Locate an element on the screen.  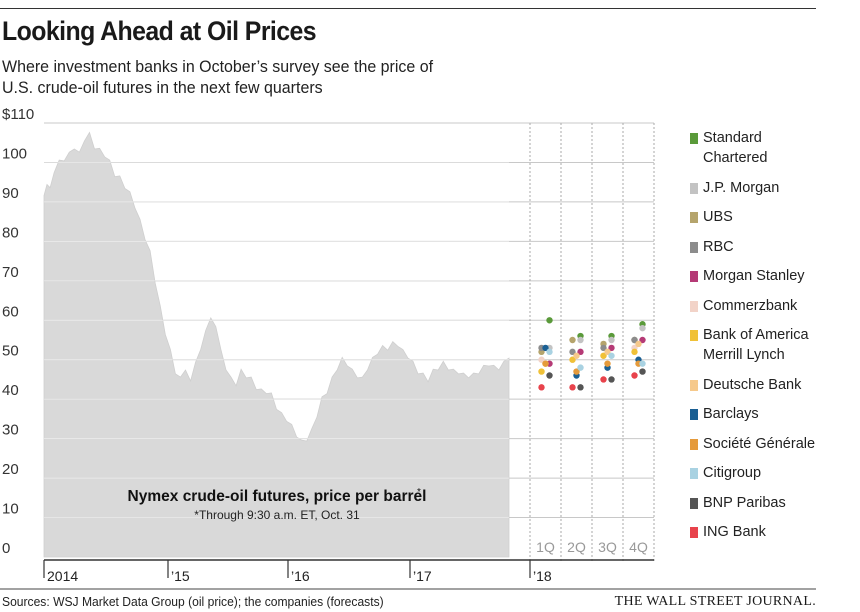
legend-item: Morgan Stanley is located at coordinates (770, 276).